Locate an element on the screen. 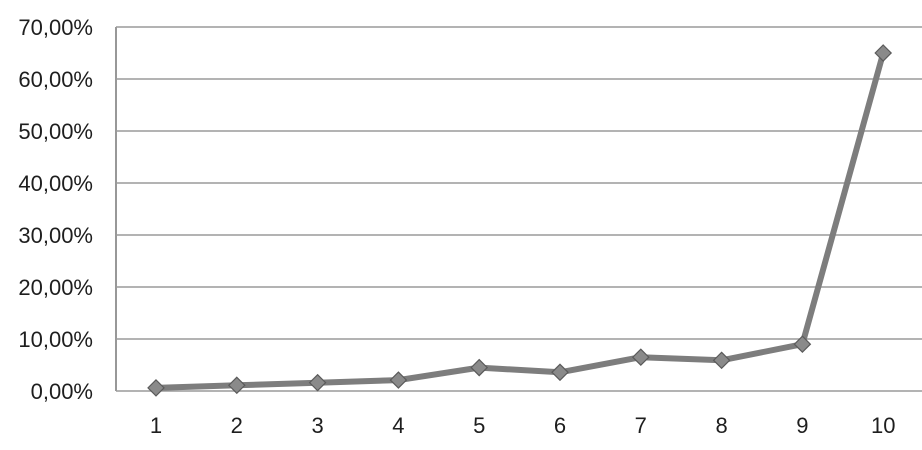  x-tick-label: 3 is located at coordinates (317, 425).